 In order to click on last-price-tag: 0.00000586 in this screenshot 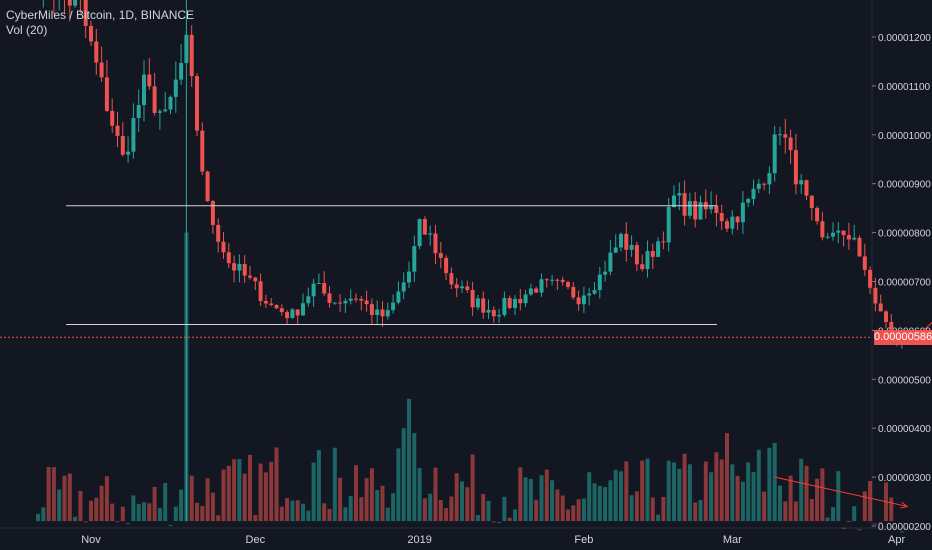, I will do `click(903, 337)`.